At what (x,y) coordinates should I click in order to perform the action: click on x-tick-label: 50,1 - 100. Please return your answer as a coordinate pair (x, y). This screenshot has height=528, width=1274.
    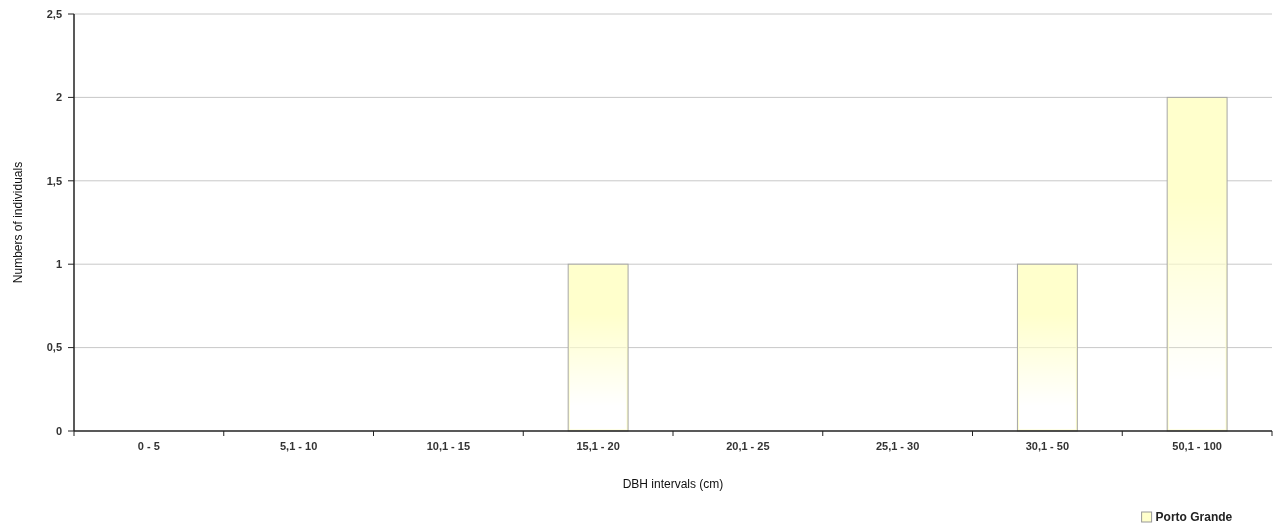
    Looking at the image, I should click on (1197, 446).